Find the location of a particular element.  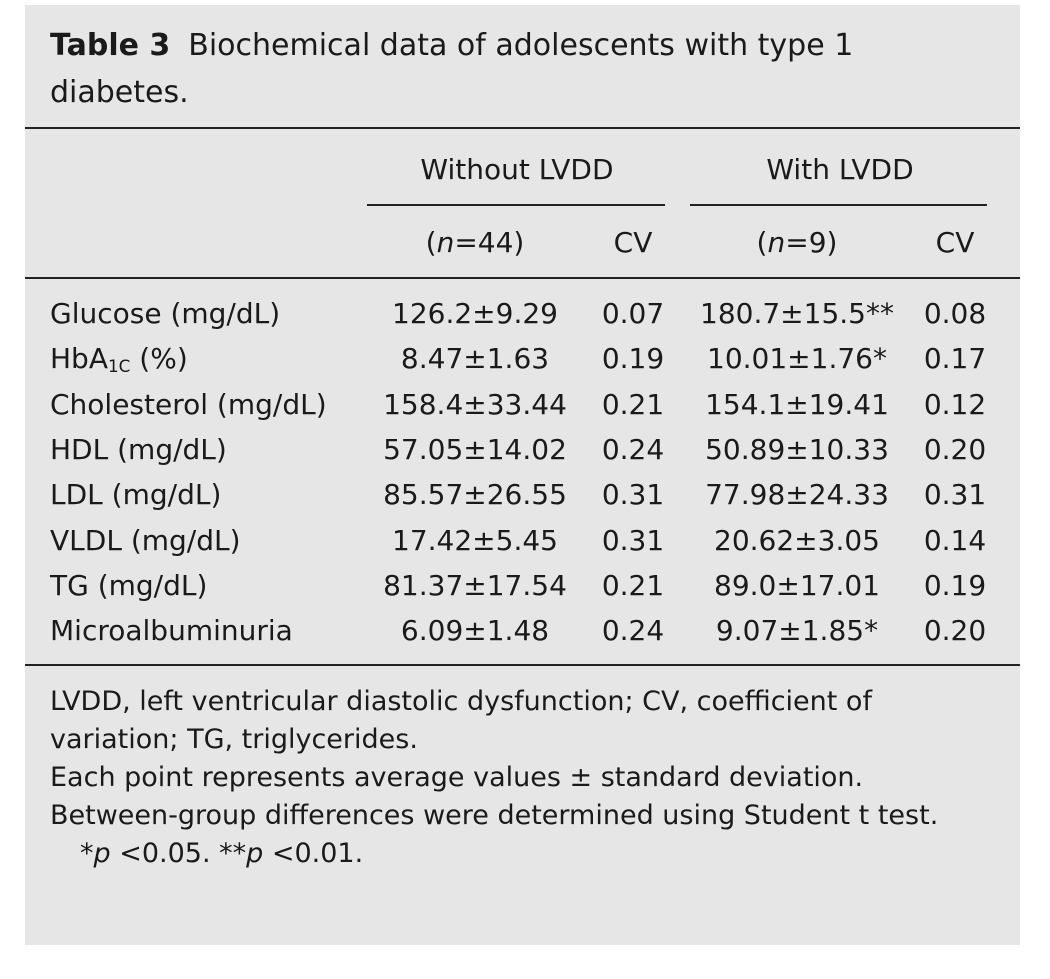

cell: 57.05±14.02 is located at coordinates (475, 449).